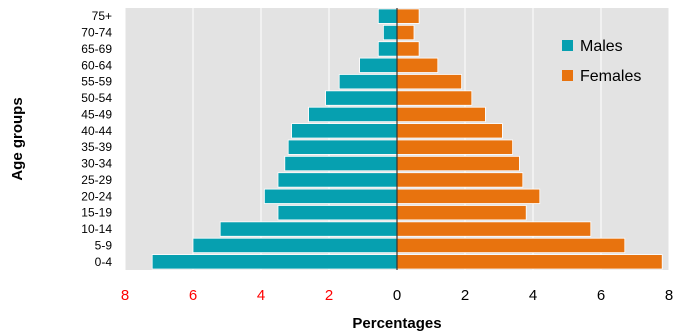 This screenshot has height=331, width=675. Describe the element at coordinates (601, 46) in the screenshot. I see `legend-label-males: Males` at that location.